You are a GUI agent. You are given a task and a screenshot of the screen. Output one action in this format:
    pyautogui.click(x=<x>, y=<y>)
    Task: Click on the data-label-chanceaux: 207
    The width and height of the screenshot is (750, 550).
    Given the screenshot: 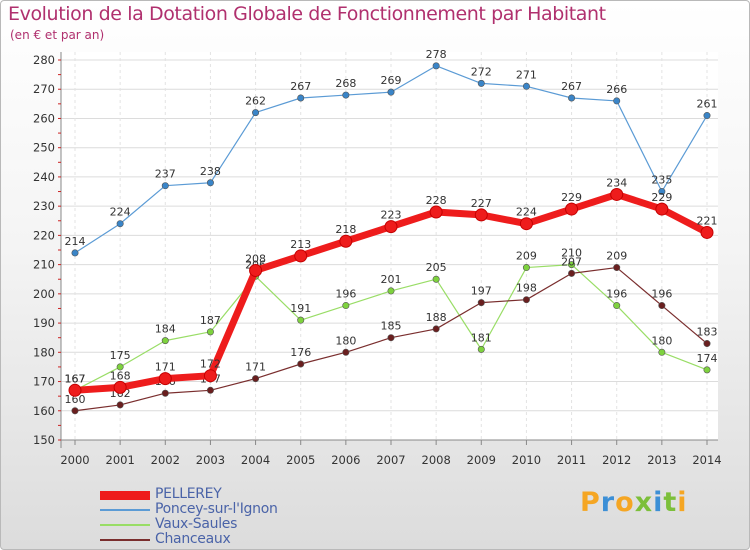 What is the action you would take?
    pyautogui.click(x=571, y=261)
    